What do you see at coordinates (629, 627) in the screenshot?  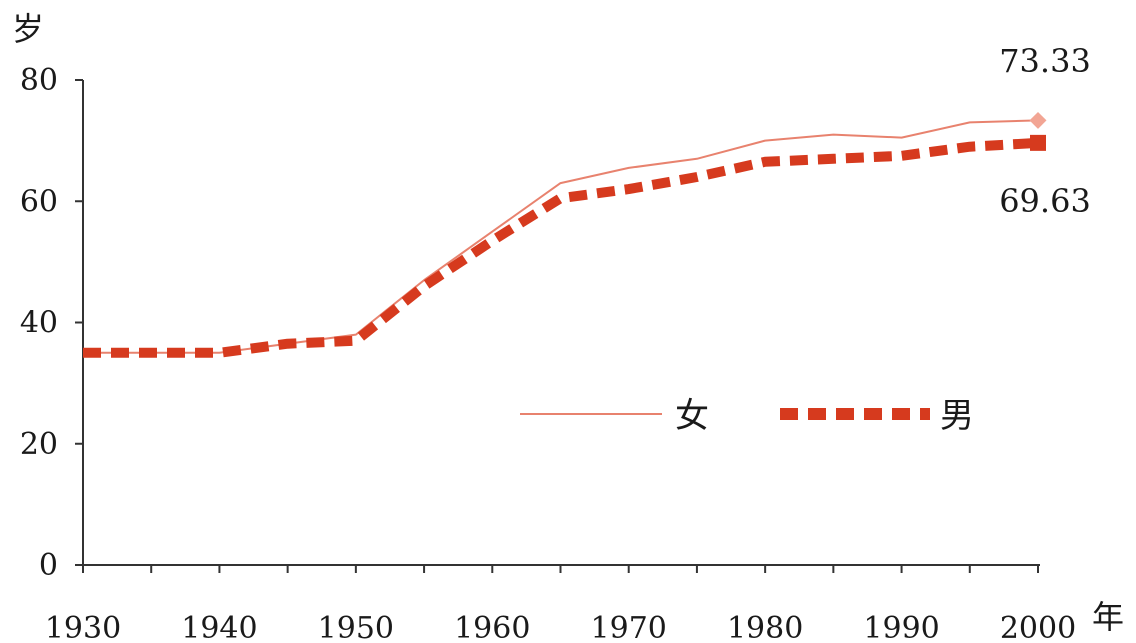 I see `x-tick-label: 1970` at bounding box center [629, 627].